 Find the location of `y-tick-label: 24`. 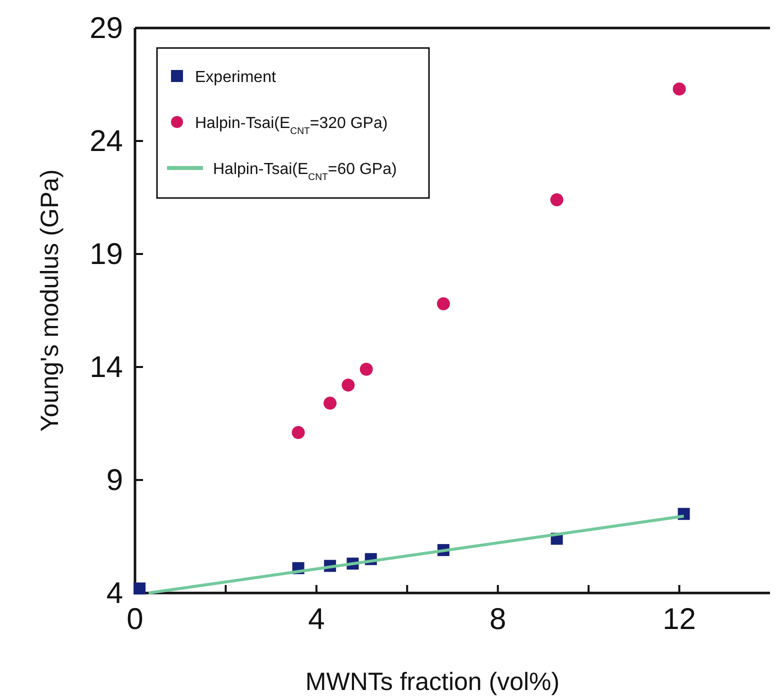

y-tick-label: 24 is located at coordinates (106, 141).